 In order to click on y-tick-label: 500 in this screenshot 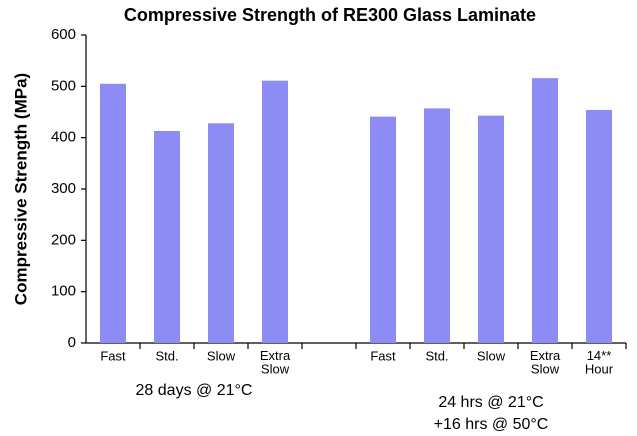, I will do `click(63, 85)`.